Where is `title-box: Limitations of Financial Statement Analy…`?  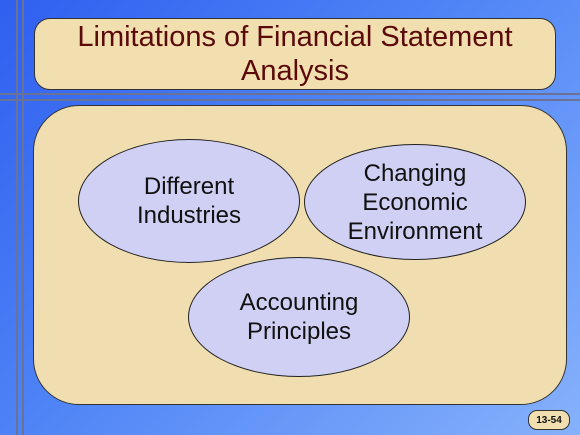
title-box: Limitations of Financial Statement Analy… is located at coordinates (295, 54).